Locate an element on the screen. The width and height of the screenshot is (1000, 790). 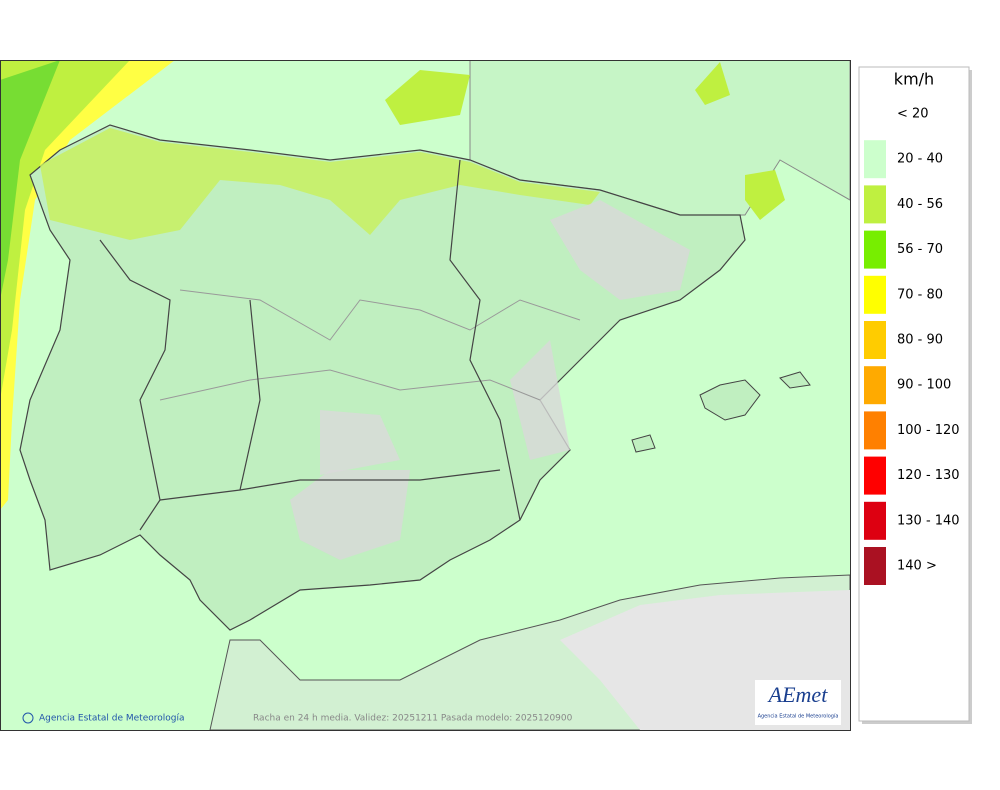
logo-box is located at coordinates (798, 702).